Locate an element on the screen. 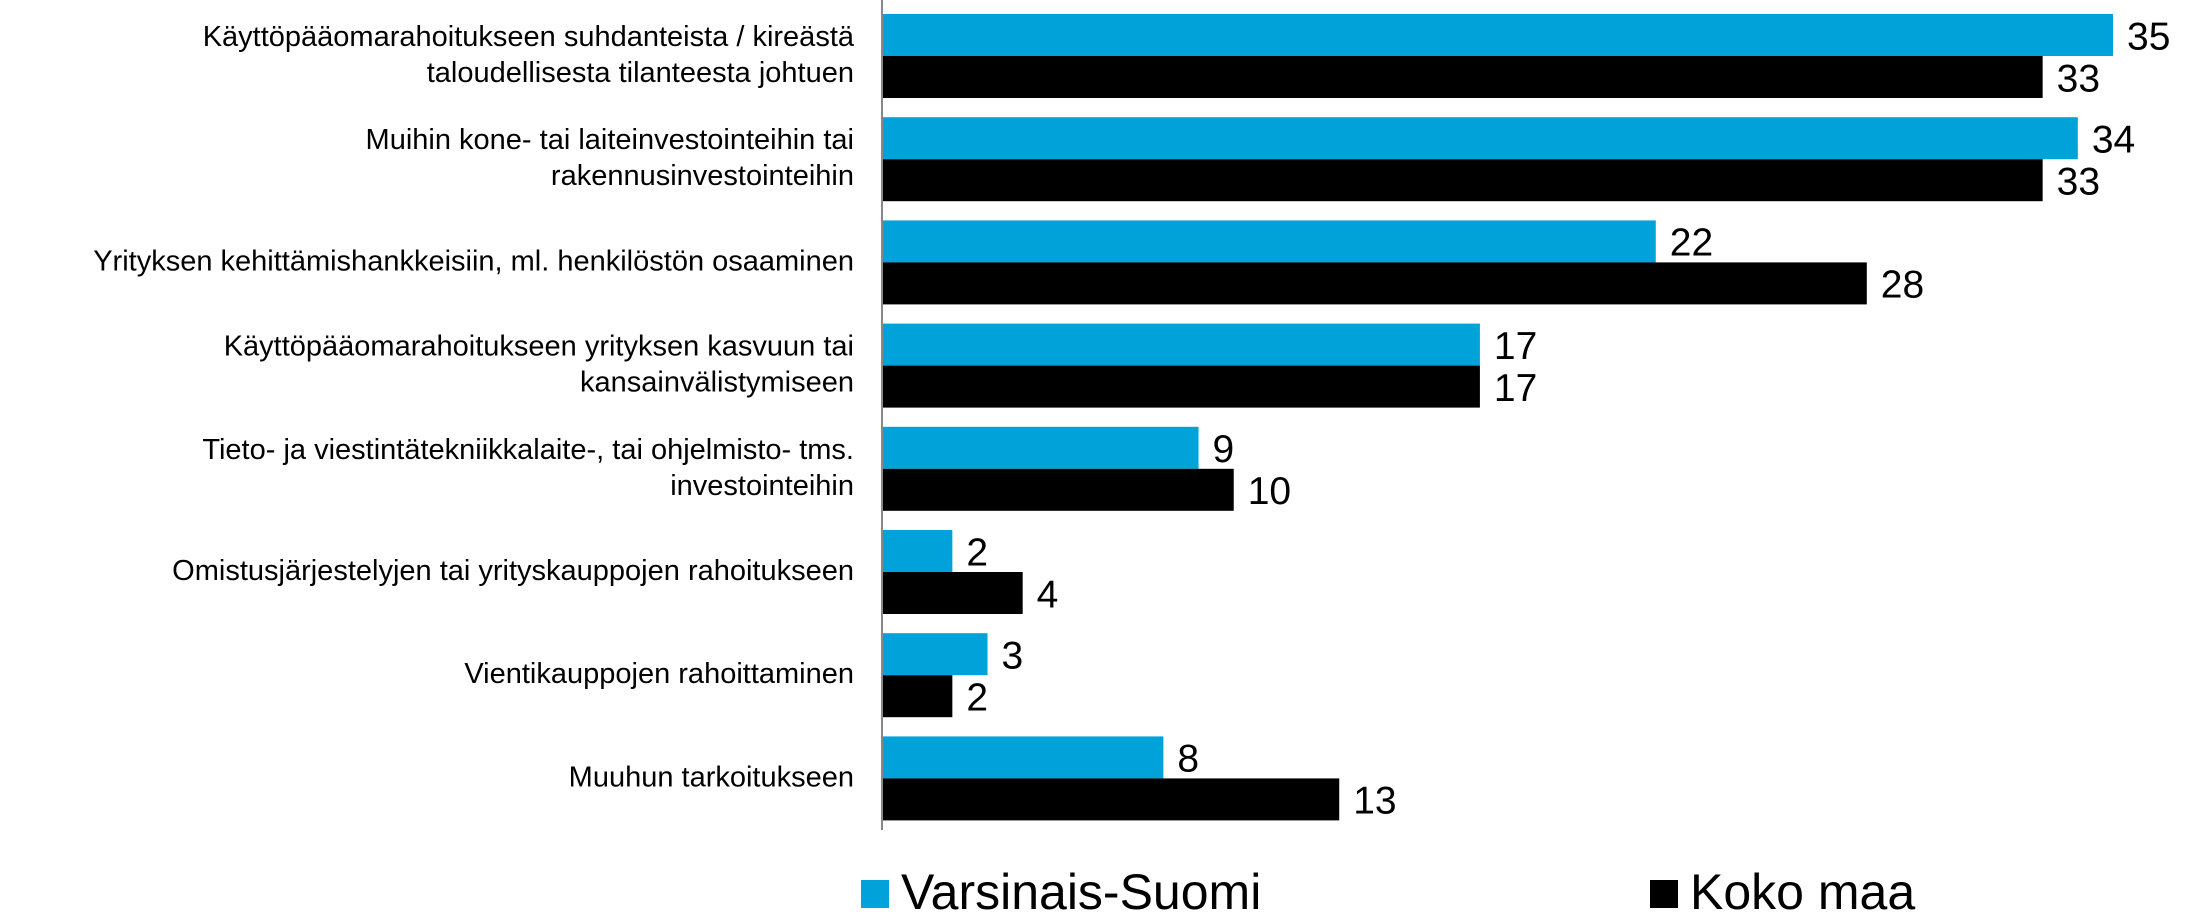  legend-label: Koko maa is located at coordinates (1802, 889).